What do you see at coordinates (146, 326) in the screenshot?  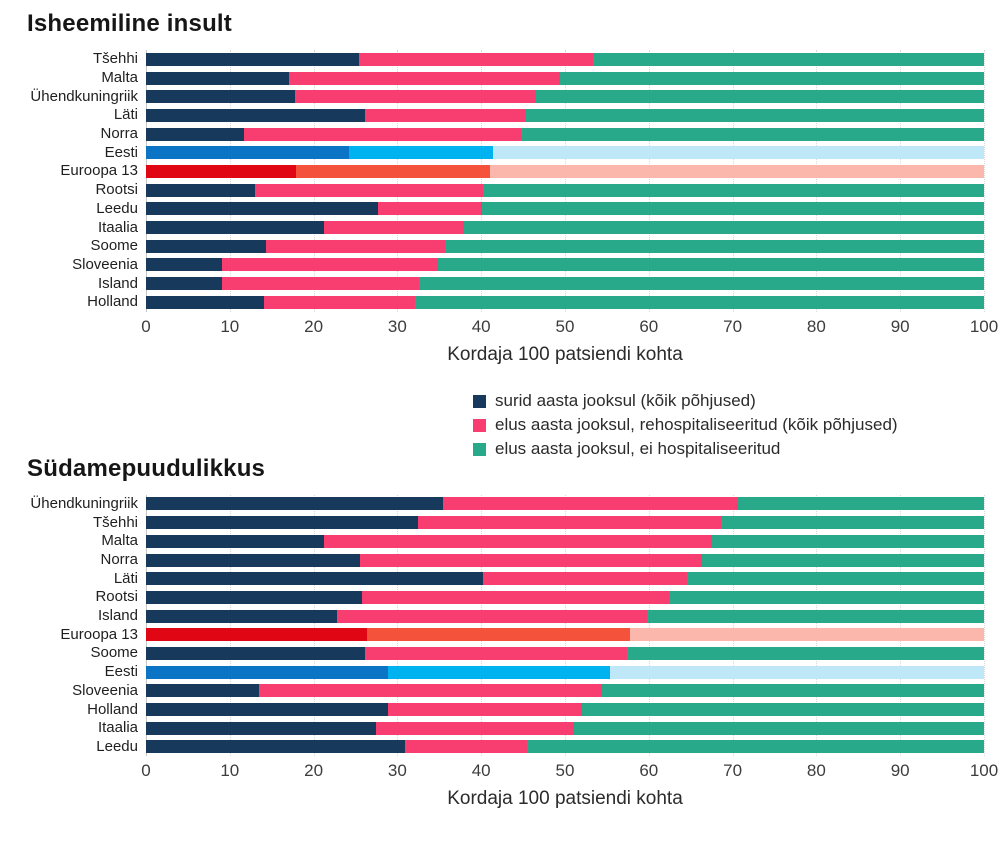 I see `x-tick-label: 0` at bounding box center [146, 326].